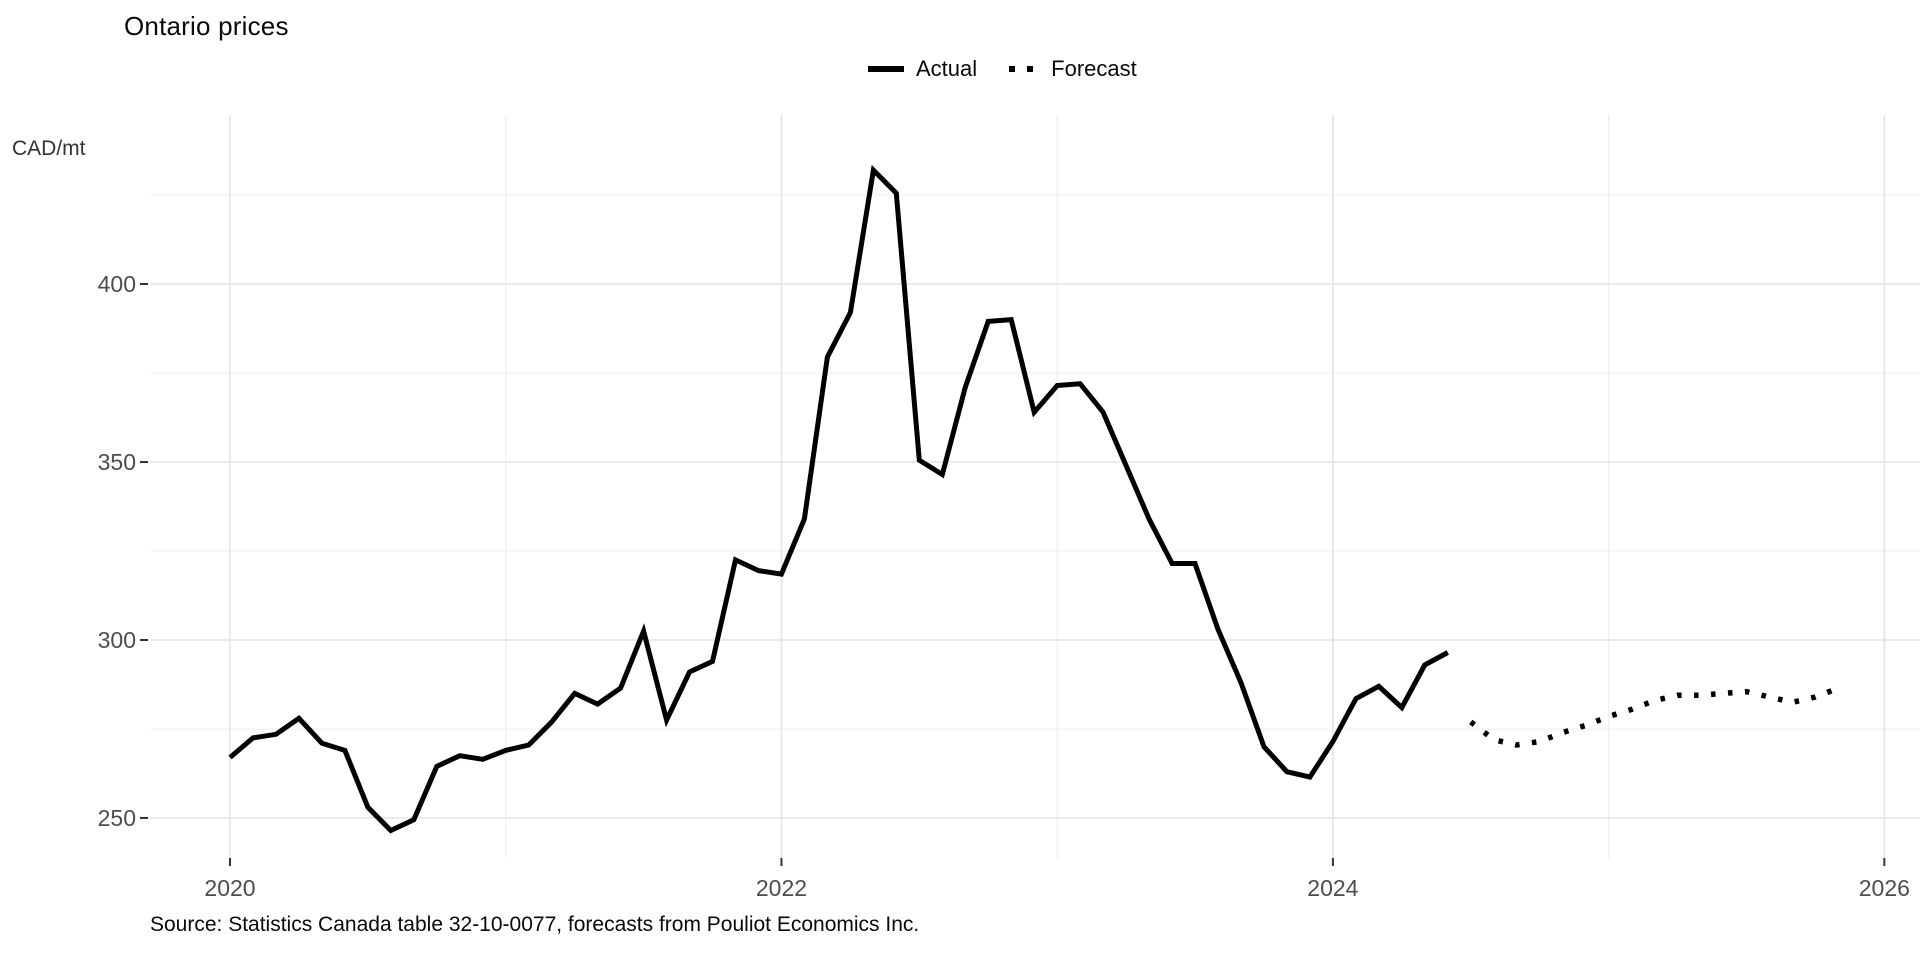 The height and width of the screenshot is (960, 1920). What do you see at coordinates (1002, 69) in the screenshot?
I see `legend: Actual Forecast` at bounding box center [1002, 69].